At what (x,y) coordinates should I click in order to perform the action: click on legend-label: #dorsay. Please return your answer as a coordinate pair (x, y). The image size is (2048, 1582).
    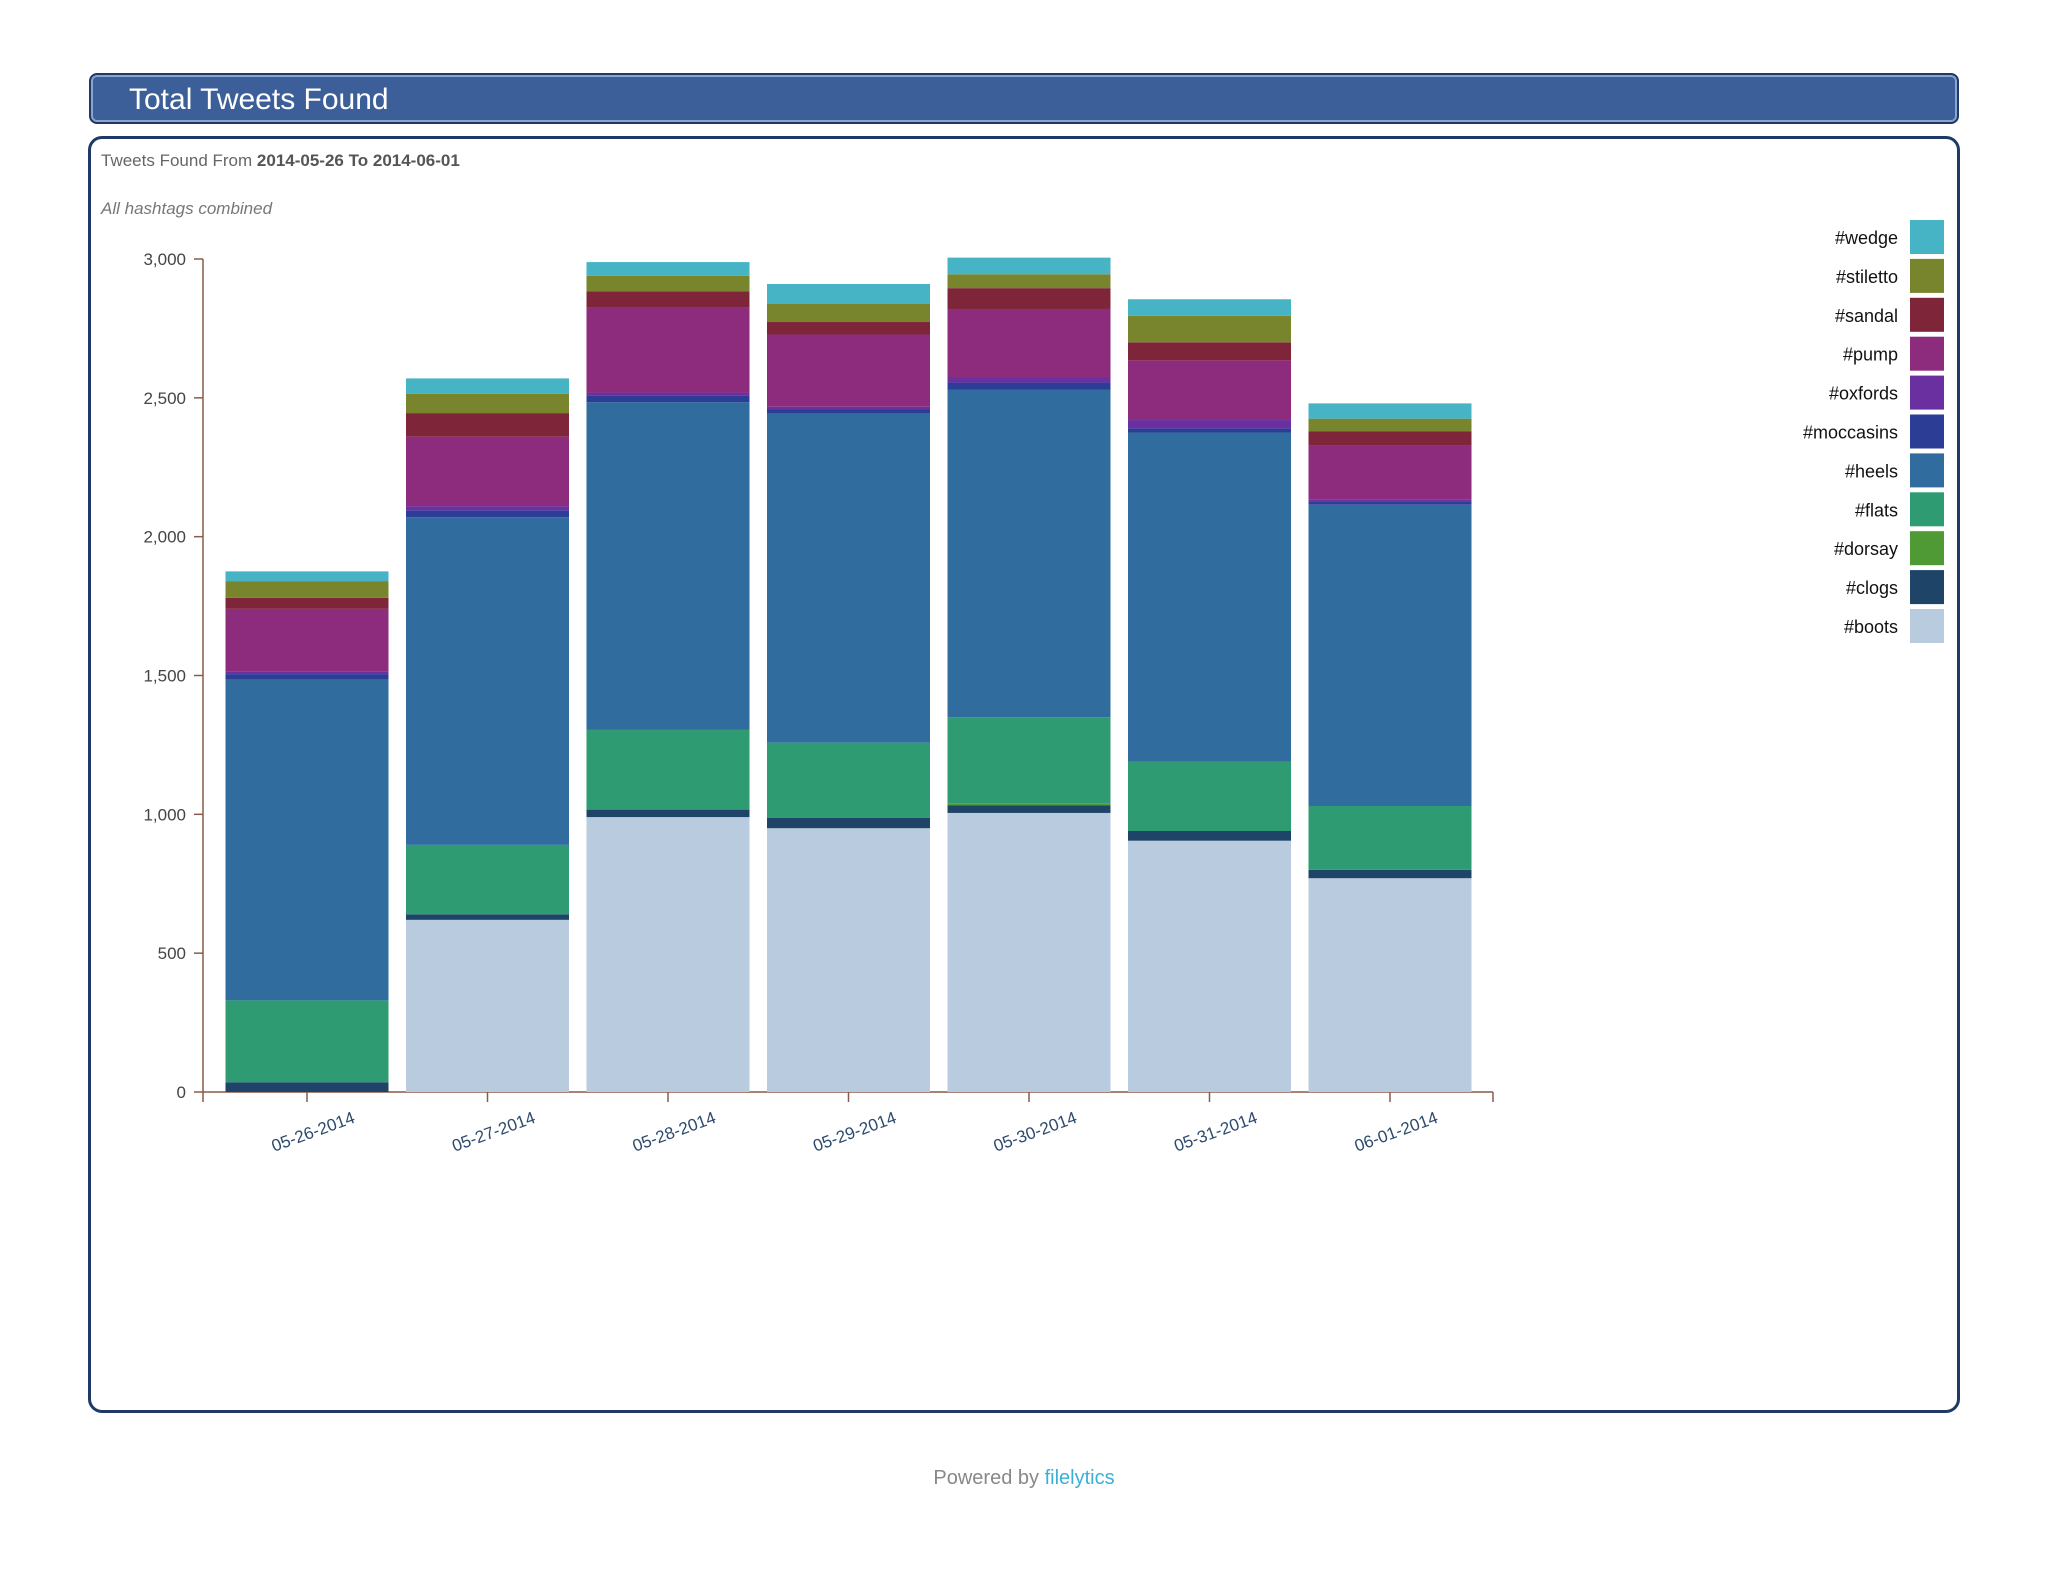
    Looking at the image, I should click on (1866, 549).